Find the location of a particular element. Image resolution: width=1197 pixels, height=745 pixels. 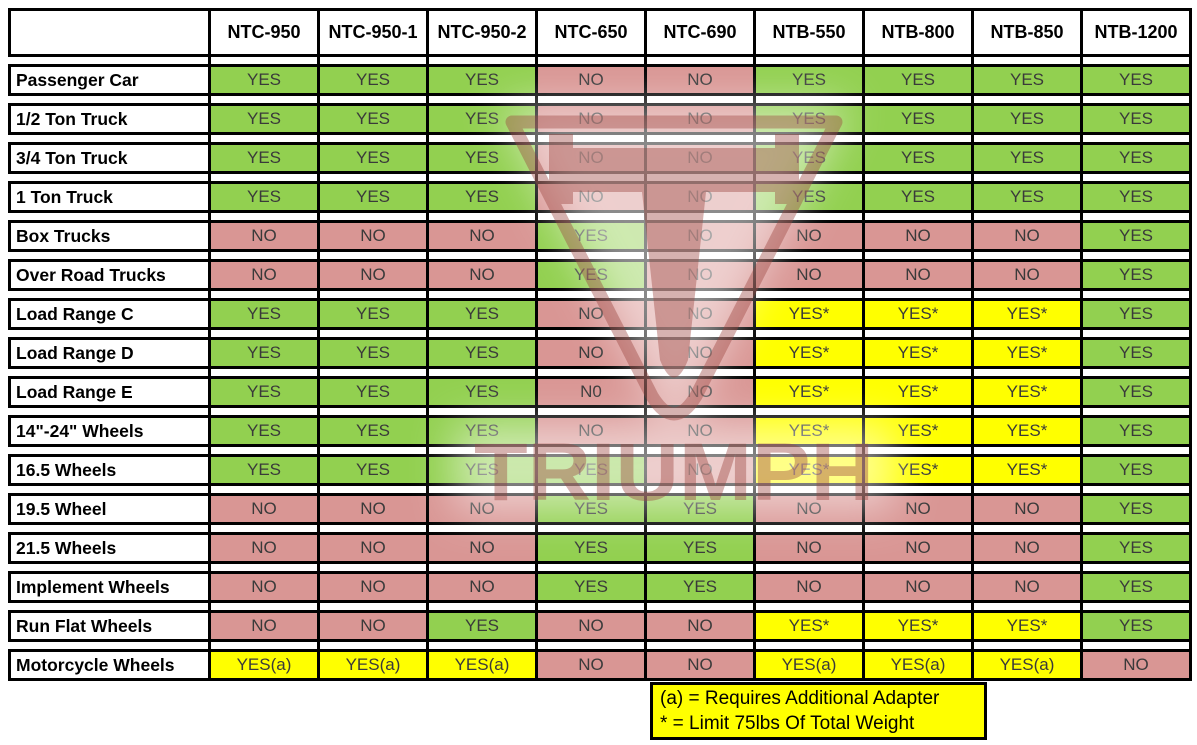

table-row: Implement Wheels NO NO NO YES YES NO NO NO YES is located at coordinates (600, 587).